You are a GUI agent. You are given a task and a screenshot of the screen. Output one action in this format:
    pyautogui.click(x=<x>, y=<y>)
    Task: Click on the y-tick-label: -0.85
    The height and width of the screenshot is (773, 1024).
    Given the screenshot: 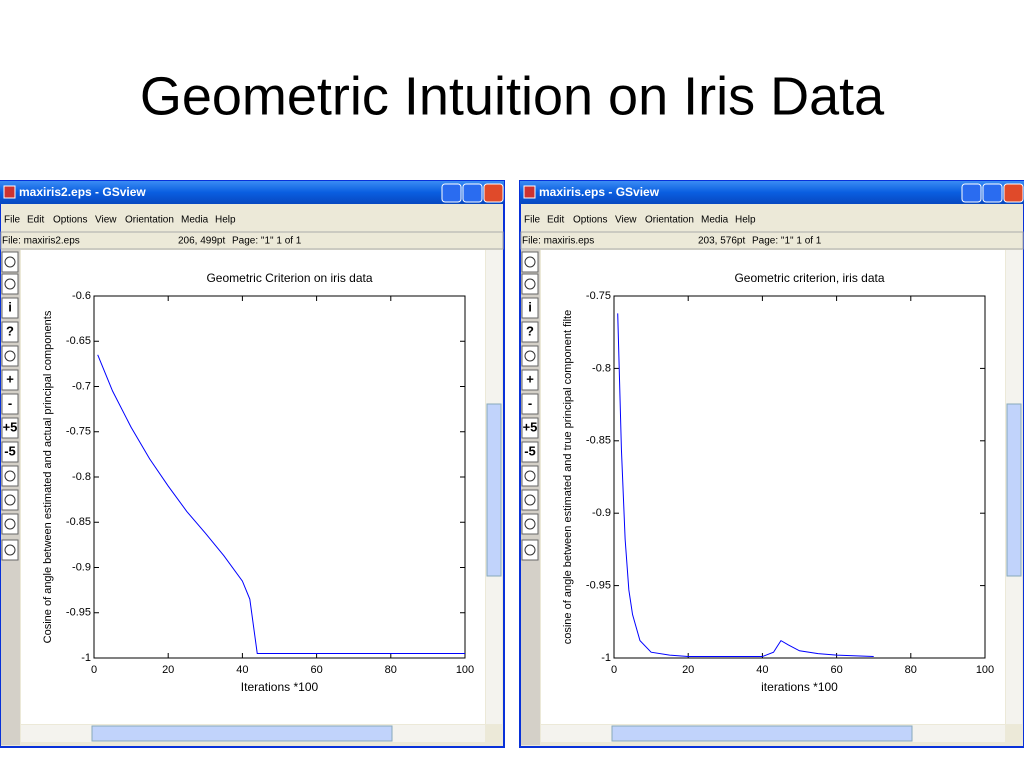 What is the action you would take?
    pyautogui.click(x=78, y=522)
    